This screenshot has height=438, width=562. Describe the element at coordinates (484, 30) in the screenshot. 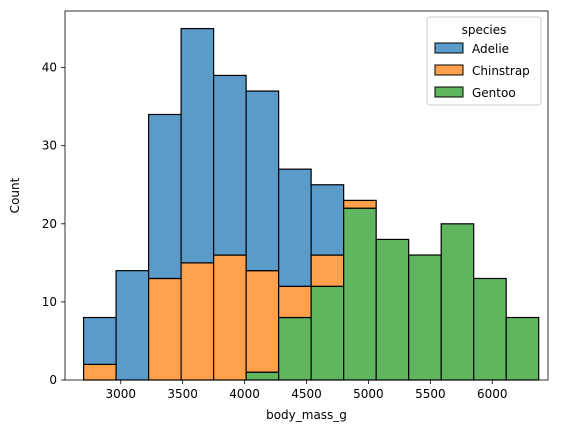

I see `legend-title: species` at that location.